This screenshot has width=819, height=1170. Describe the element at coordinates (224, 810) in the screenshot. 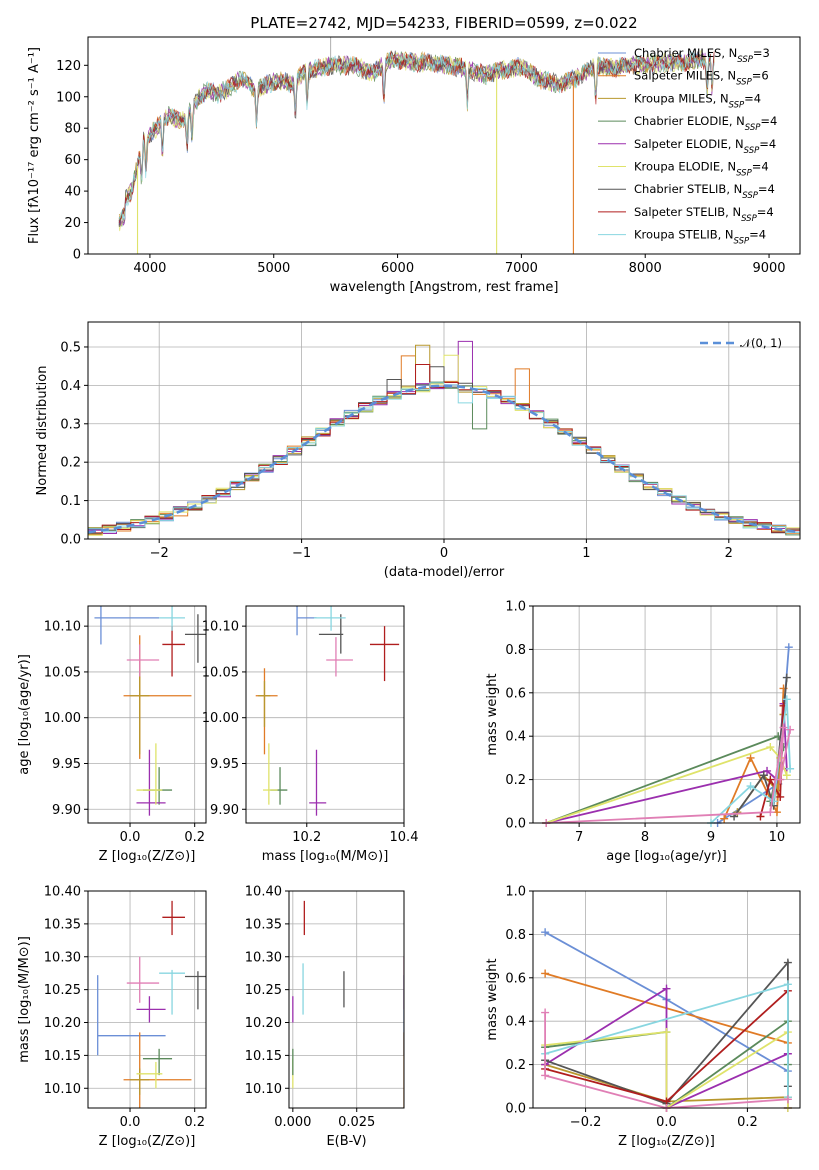

I see `y-tick-label: 9.90` at that location.